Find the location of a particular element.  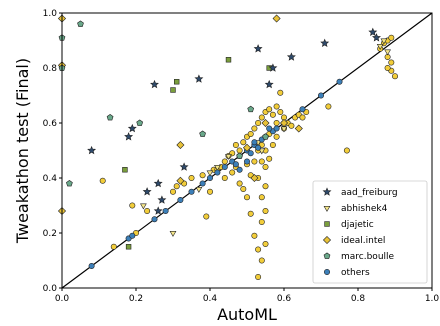

legend-box is located at coordinates (370, 232).